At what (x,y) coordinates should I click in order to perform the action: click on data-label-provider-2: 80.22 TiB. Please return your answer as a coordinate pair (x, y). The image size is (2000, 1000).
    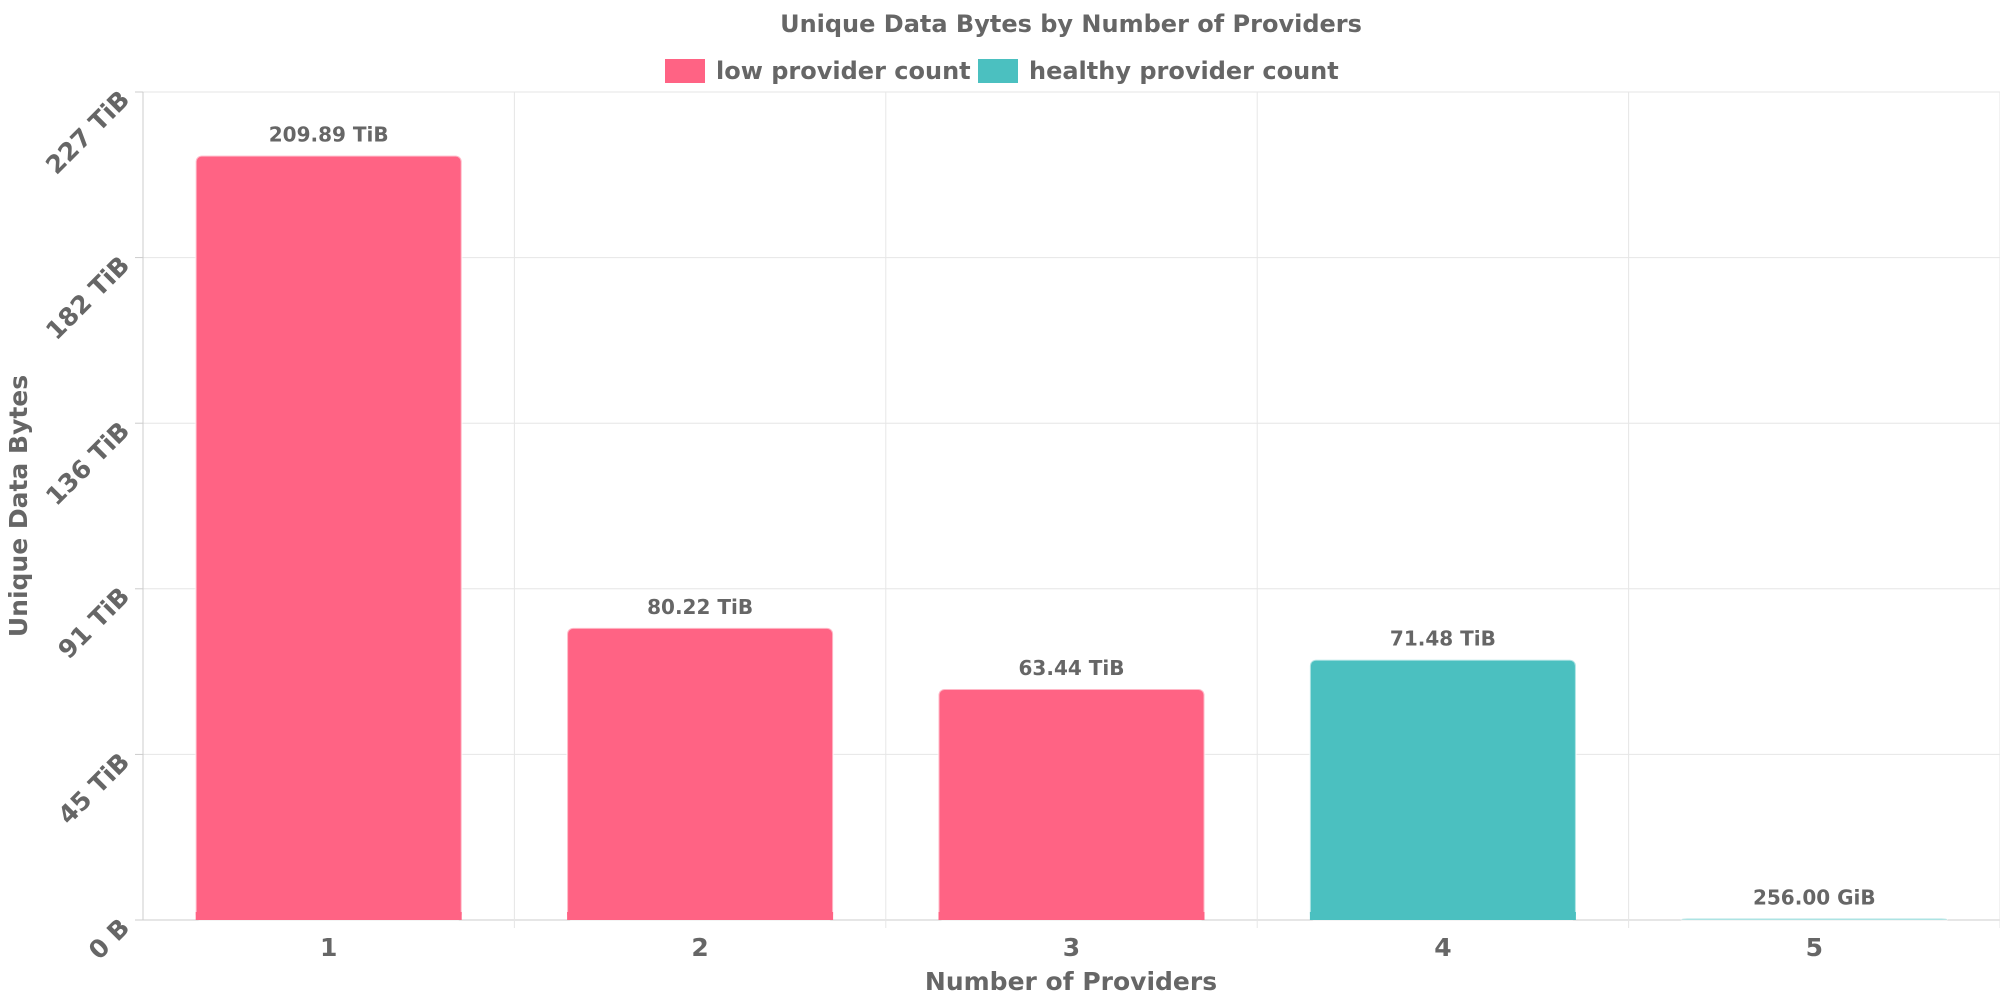
    Looking at the image, I should click on (700, 607).